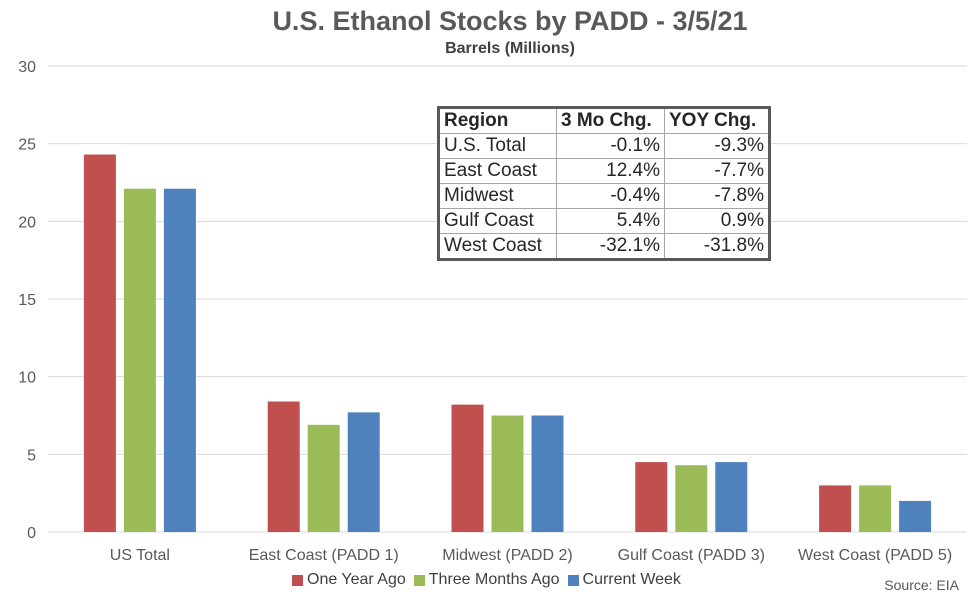 The width and height of the screenshot is (975, 601). I want to click on table-cell: 0.9%, so click(717, 221).